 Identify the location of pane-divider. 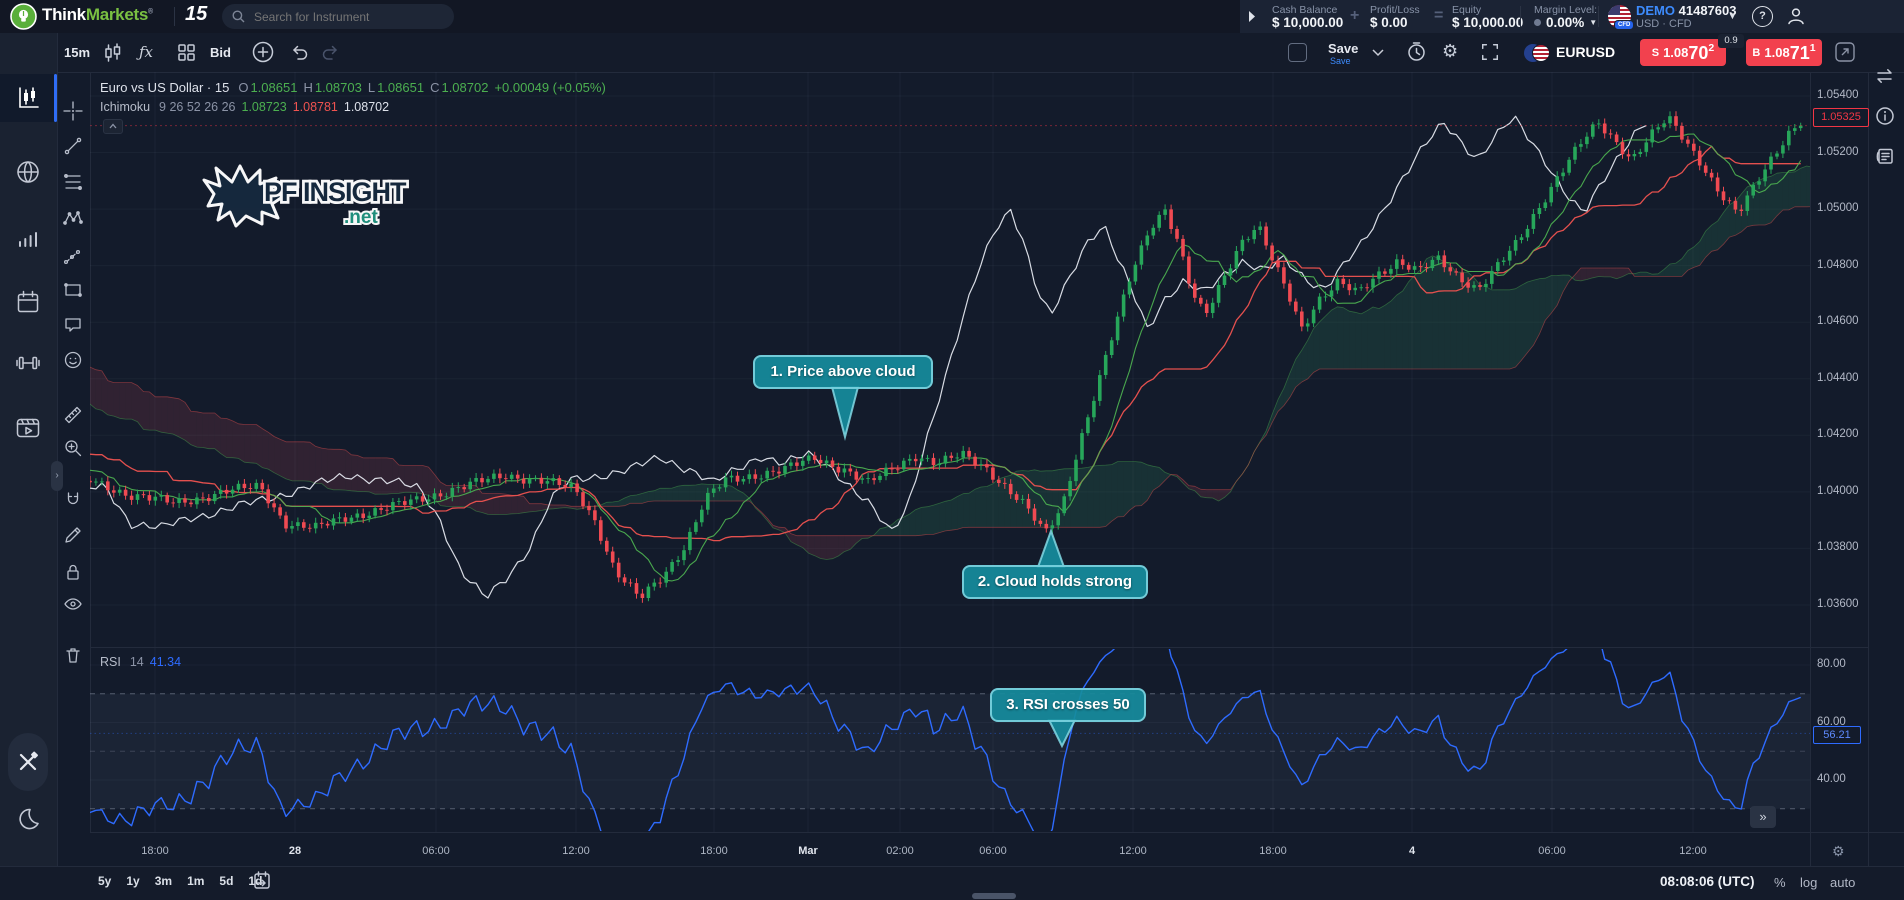
(979, 647).